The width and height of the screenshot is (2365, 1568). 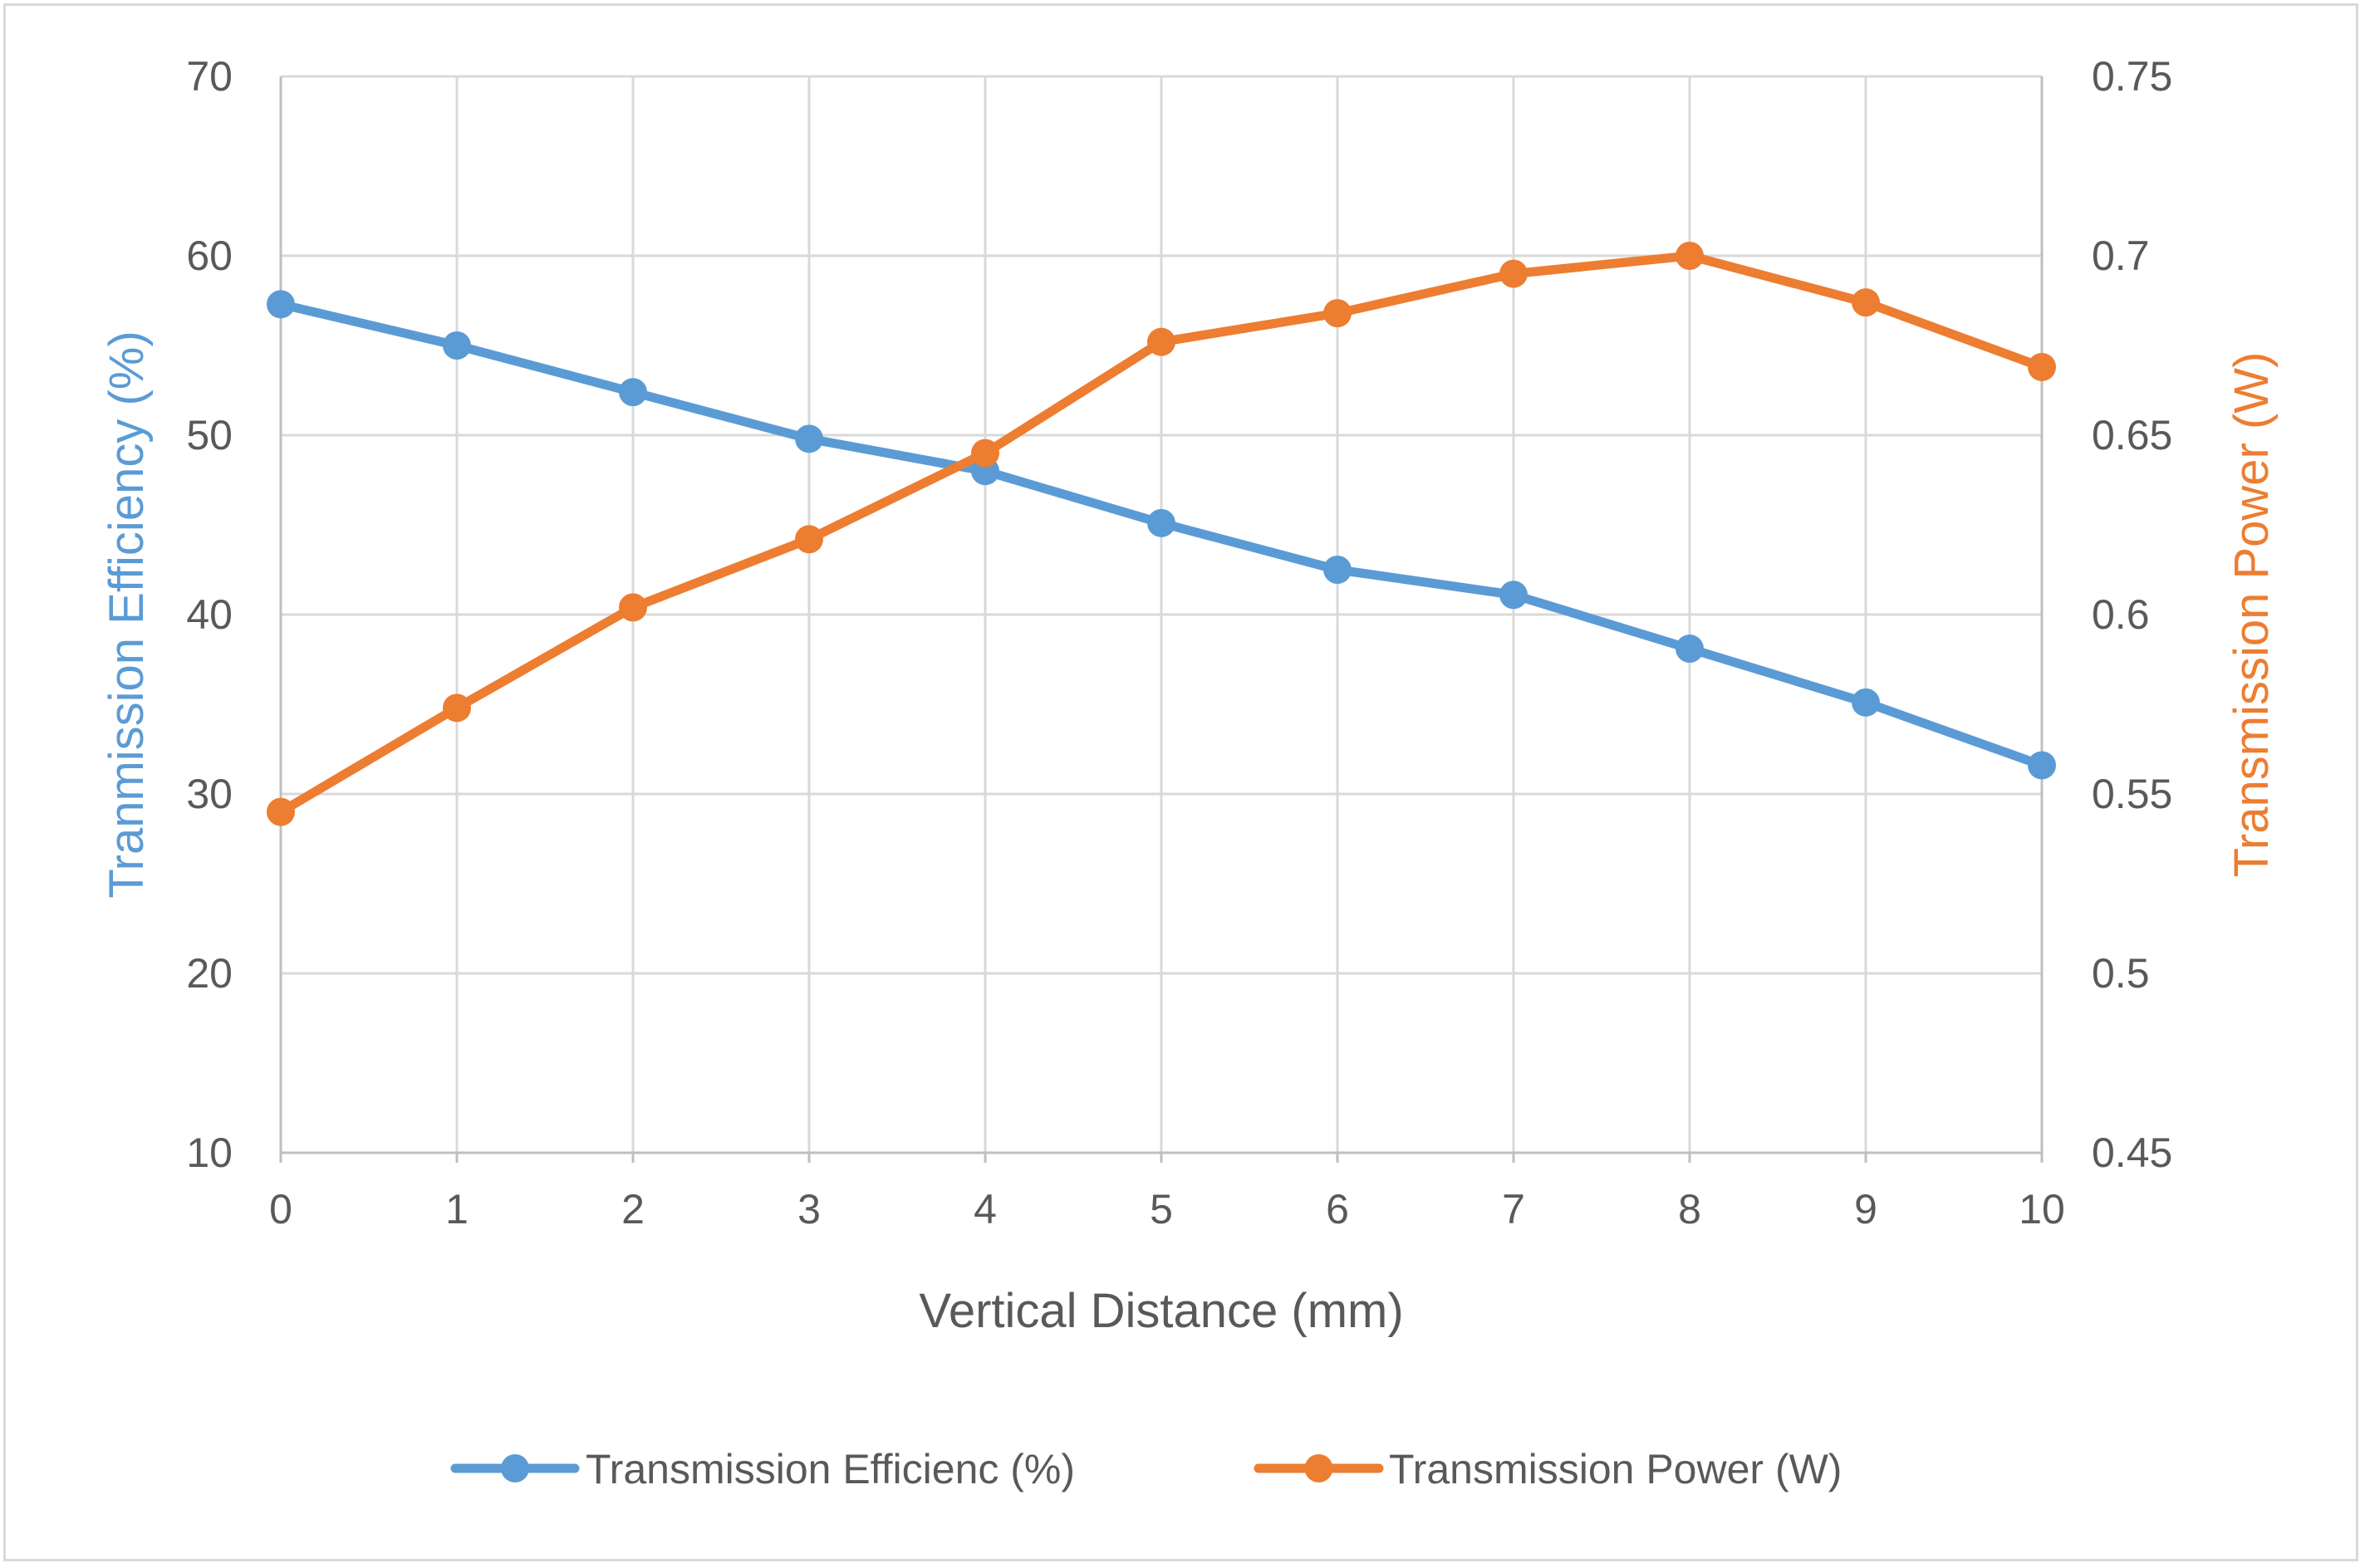 What do you see at coordinates (1337, 1209) in the screenshot?
I see `x-tick-label: 6` at bounding box center [1337, 1209].